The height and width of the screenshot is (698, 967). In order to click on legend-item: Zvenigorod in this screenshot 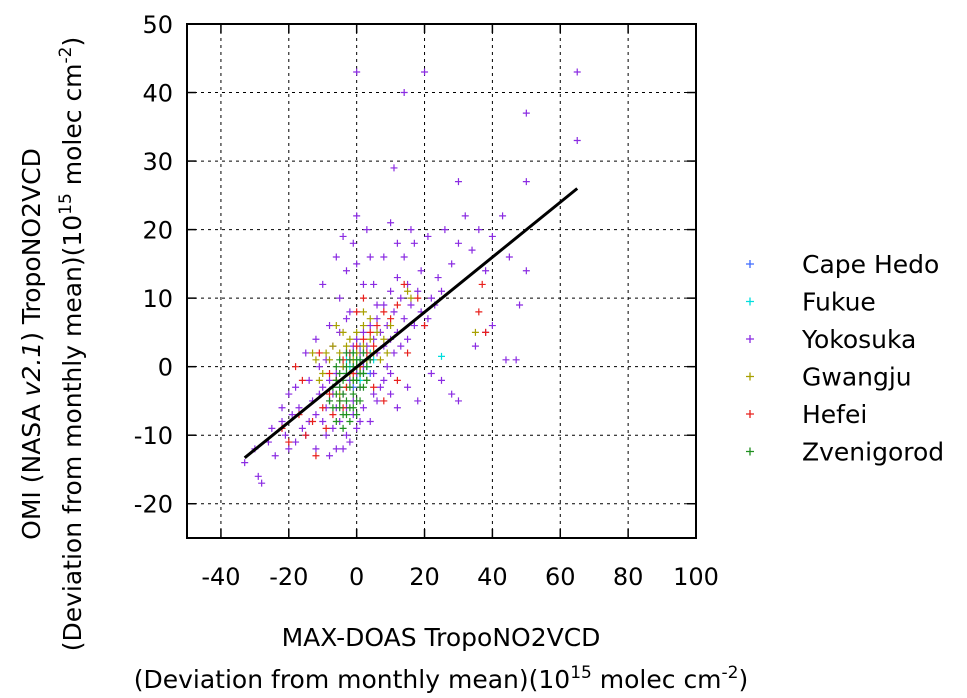, I will do `click(845, 452)`.